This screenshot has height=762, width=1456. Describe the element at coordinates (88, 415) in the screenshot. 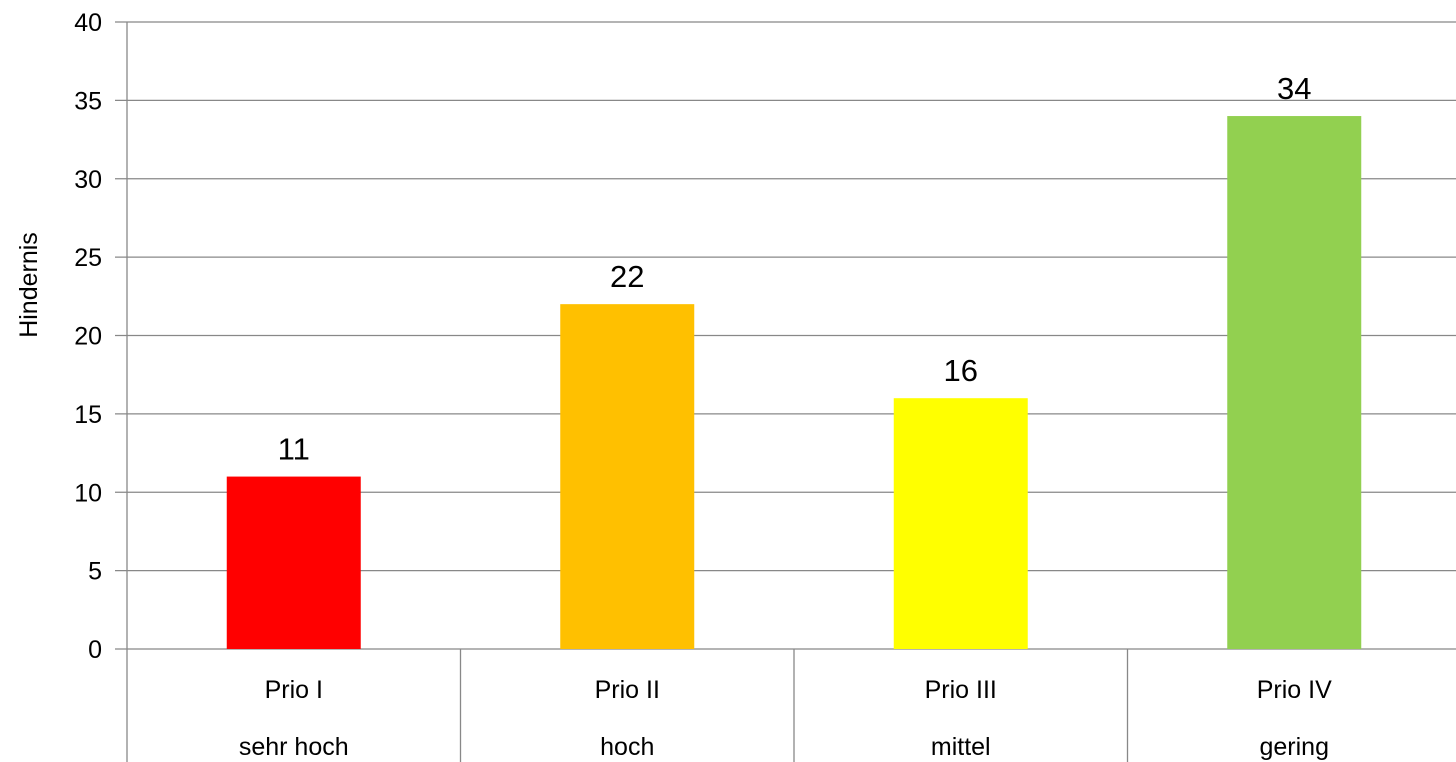

I see `y-tick-label: 15` at that location.